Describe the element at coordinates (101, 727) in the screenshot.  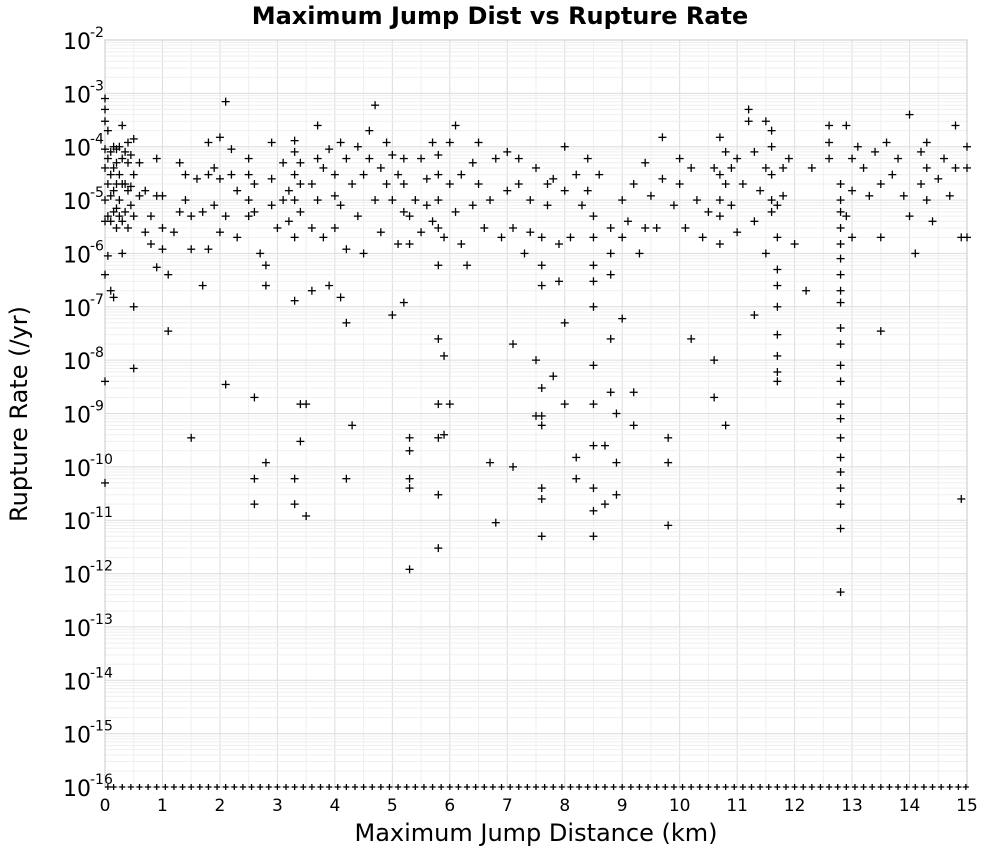
I see `y-tick-exponent: -15` at that location.